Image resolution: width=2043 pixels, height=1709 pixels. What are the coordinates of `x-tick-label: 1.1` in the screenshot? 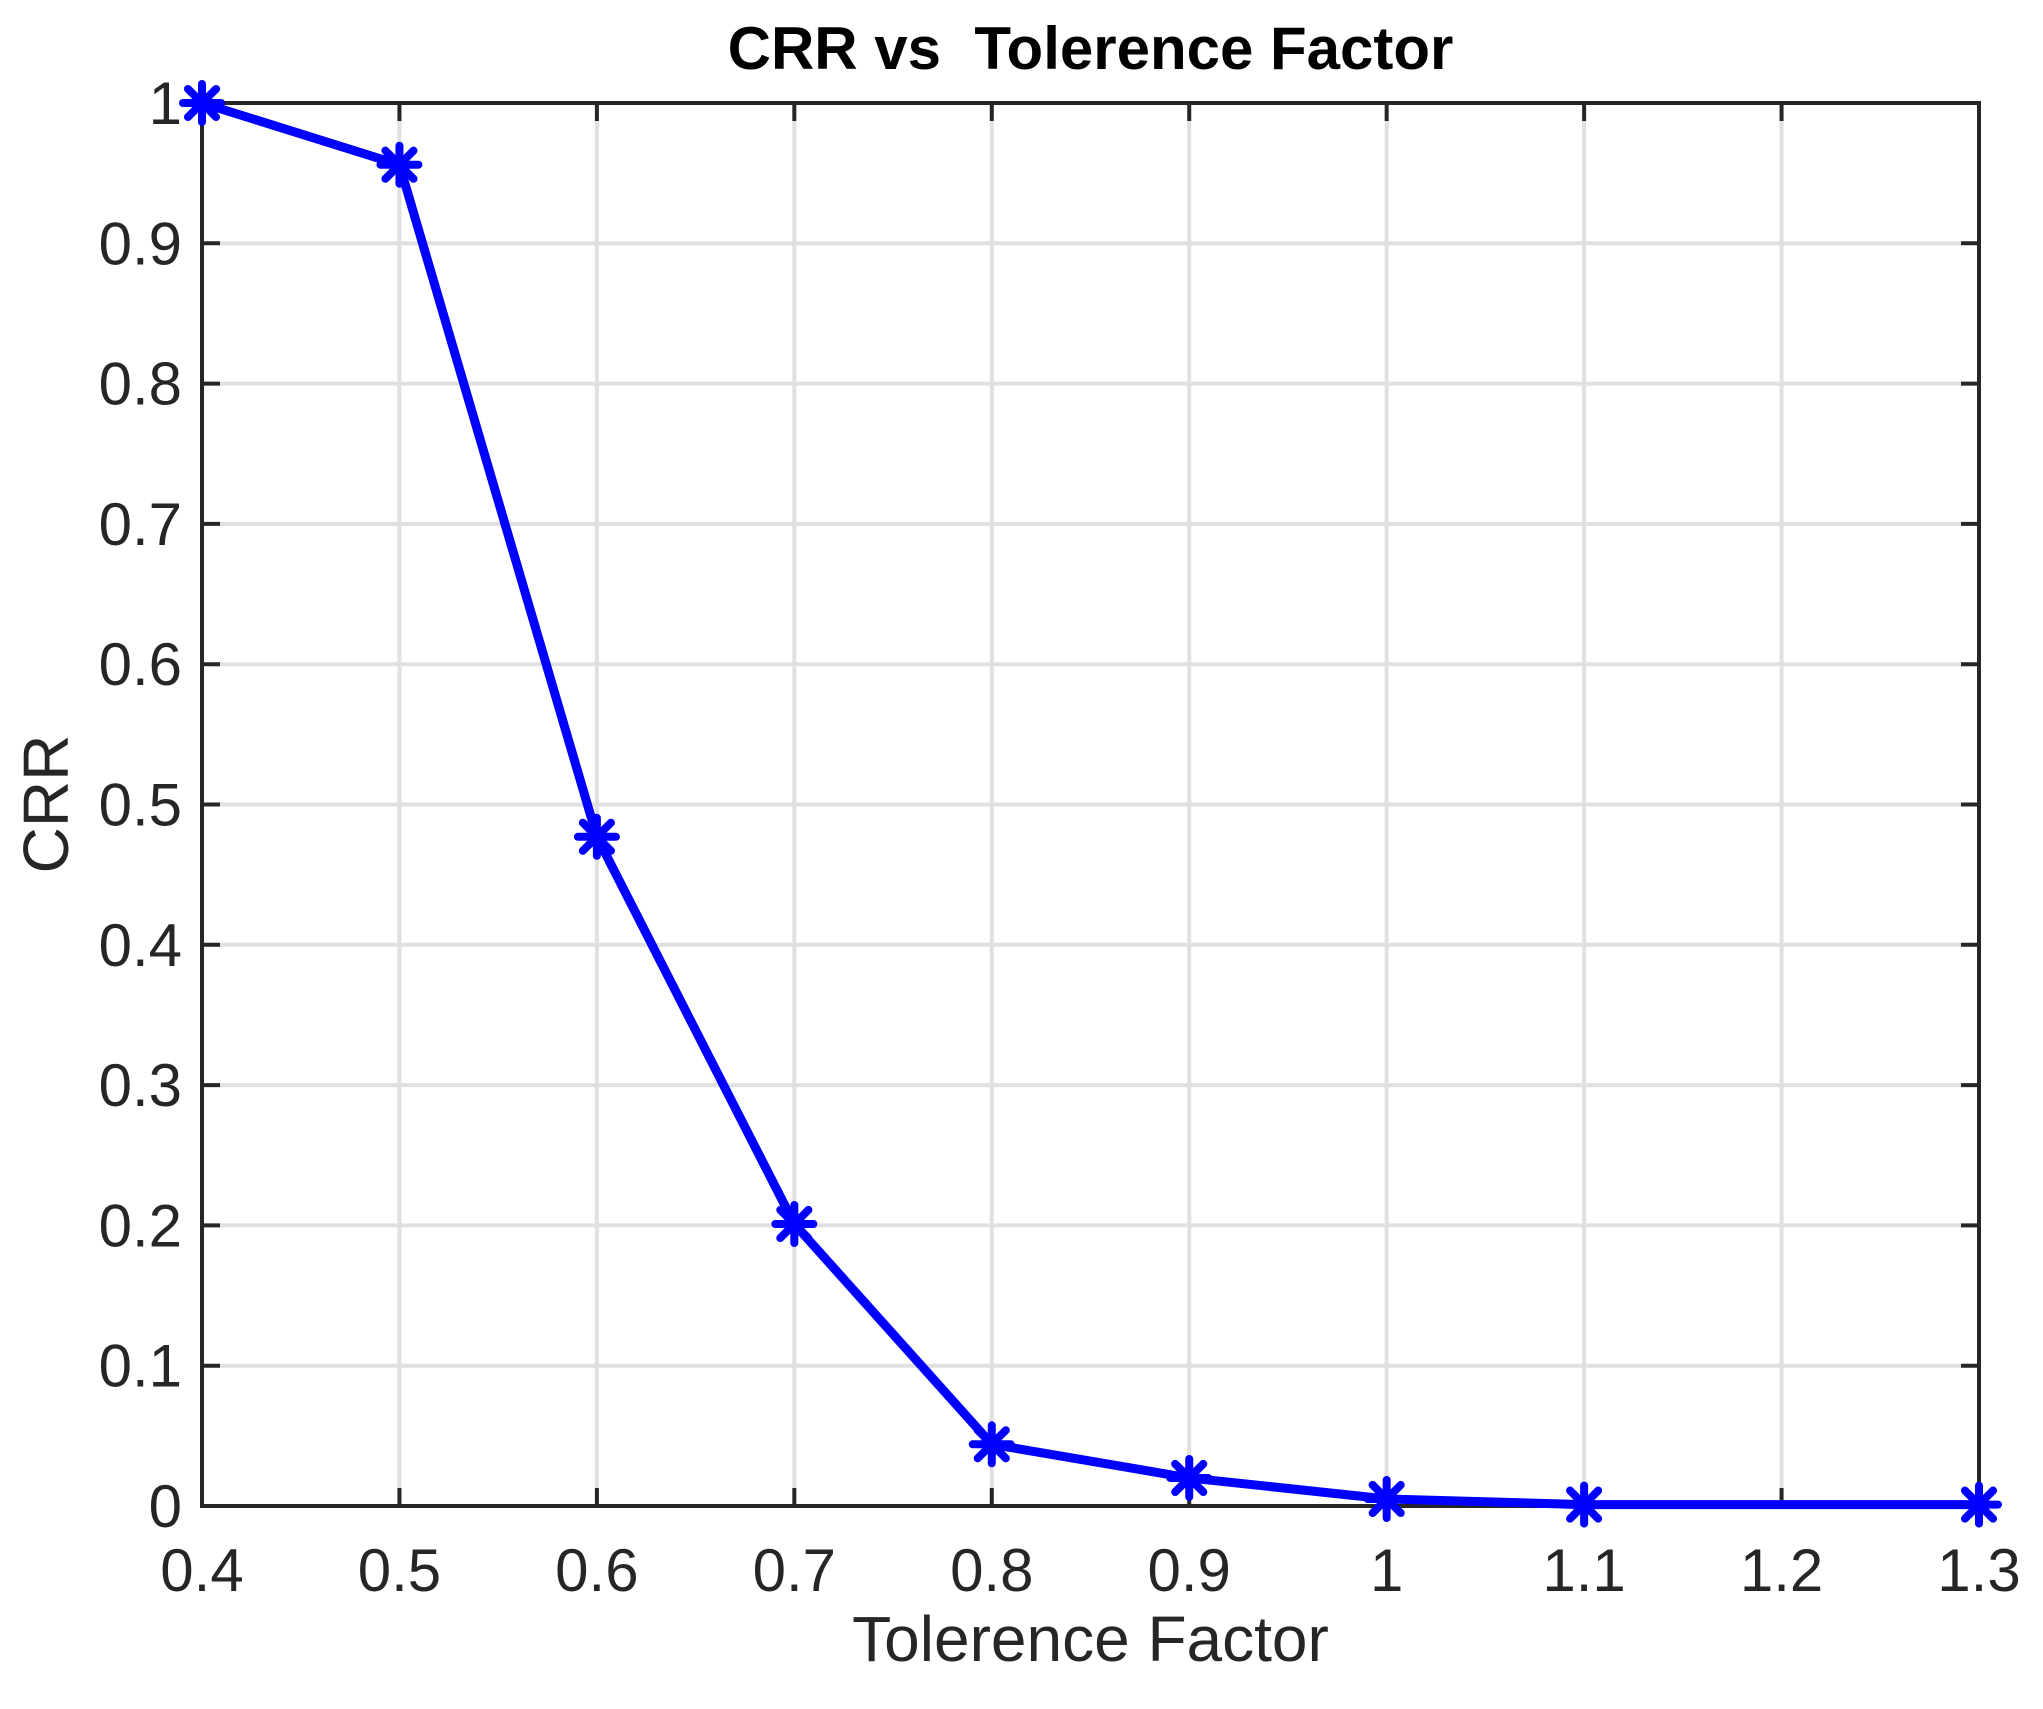 It's located at (1583, 1570).